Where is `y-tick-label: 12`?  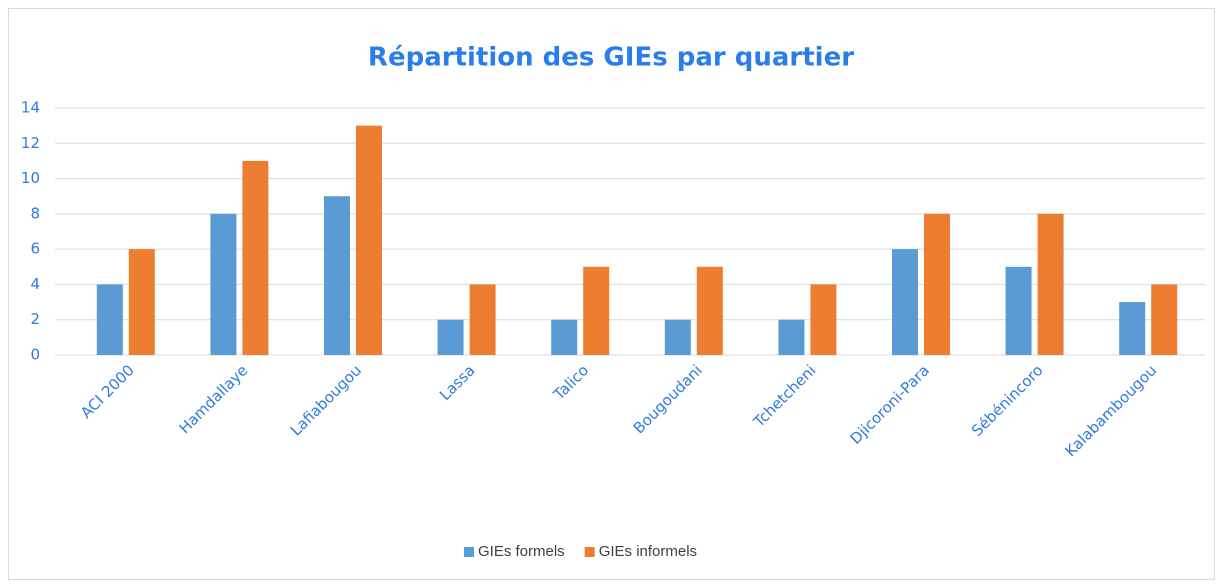 y-tick-label: 12 is located at coordinates (30, 143).